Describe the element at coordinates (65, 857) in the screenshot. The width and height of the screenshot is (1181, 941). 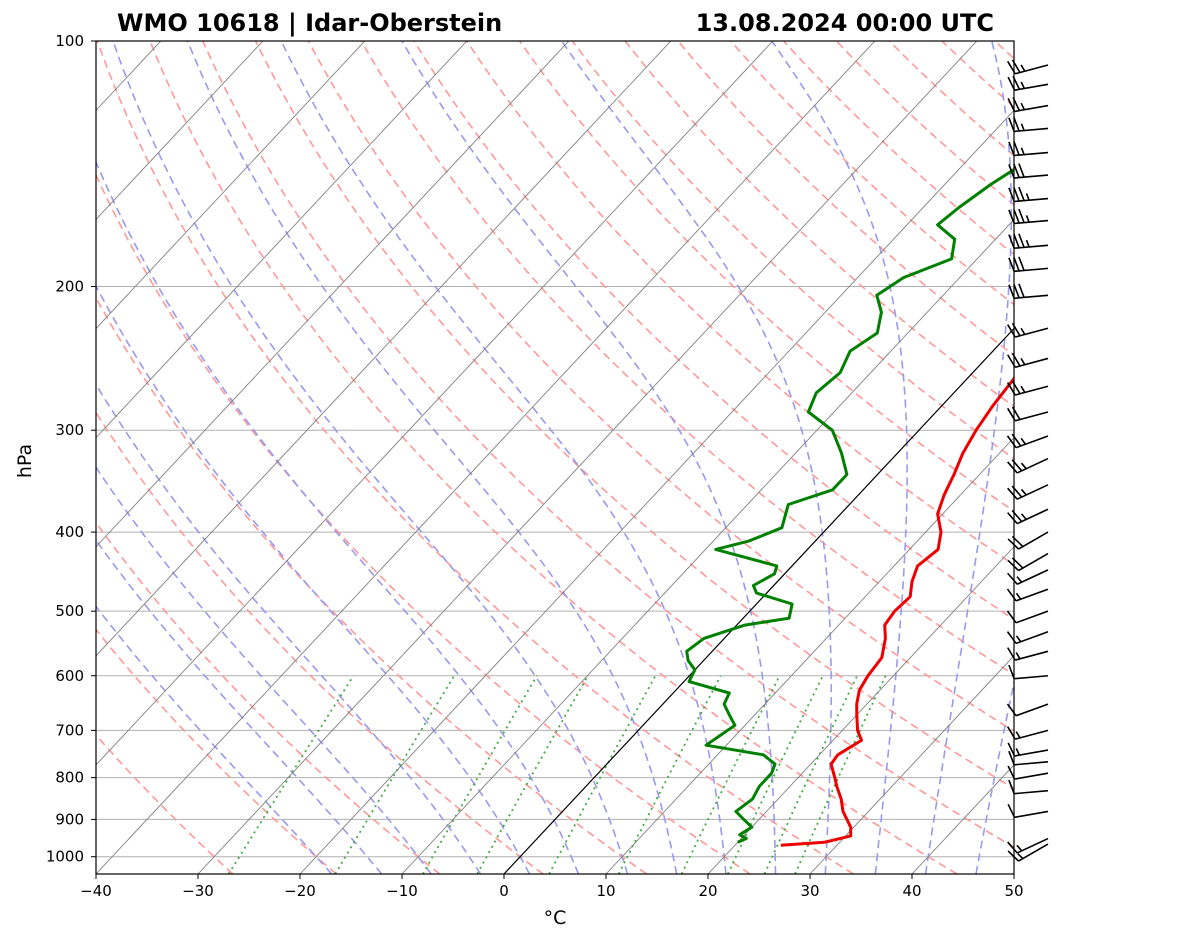
I see `y-tick-label: 1000` at that location.